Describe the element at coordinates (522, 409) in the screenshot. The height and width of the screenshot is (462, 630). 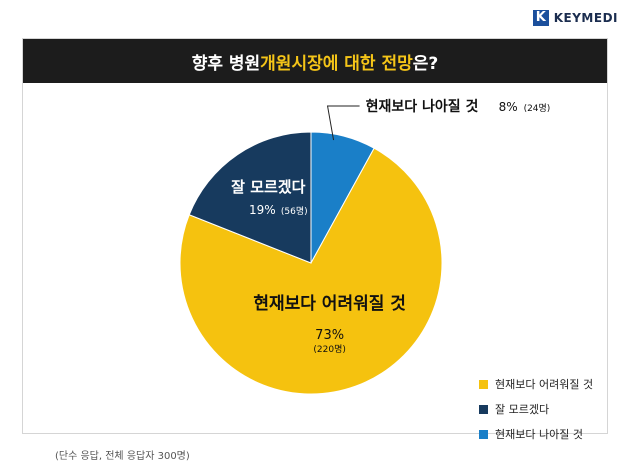
I see `legend-label: 잘 모르겠다` at that location.